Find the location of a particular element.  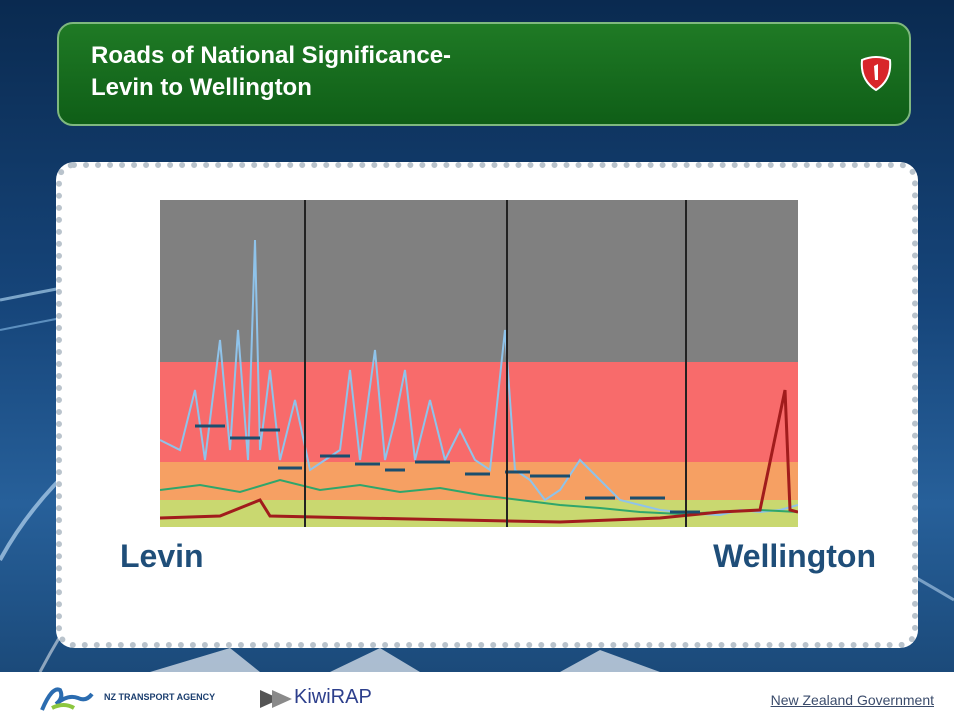

agency-logo is located at coordinates (67, 699).